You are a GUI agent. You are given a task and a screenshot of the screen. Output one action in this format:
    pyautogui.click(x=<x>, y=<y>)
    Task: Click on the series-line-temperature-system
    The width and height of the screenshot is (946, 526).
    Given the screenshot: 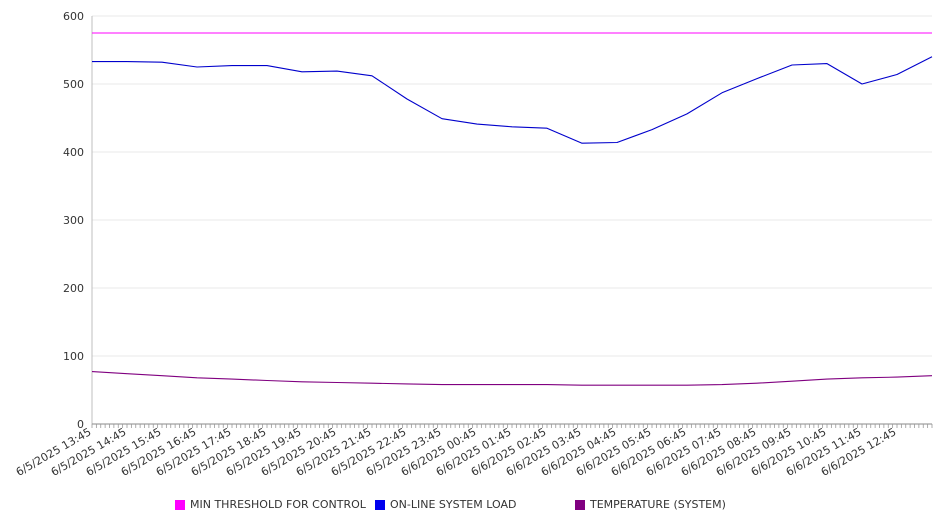 What is the action you would take?
    pyautogui.click(x=512, y=378)
    